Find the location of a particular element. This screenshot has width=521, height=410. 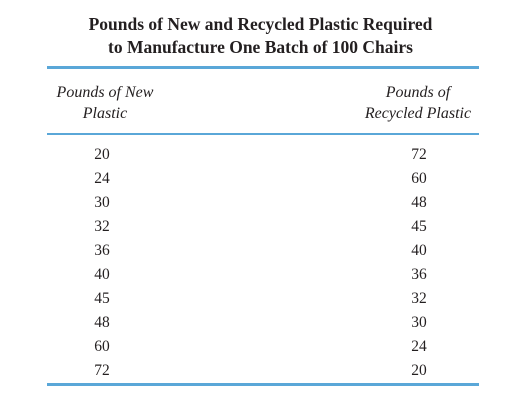

column-header-new-plastic: Pounds of New Plastic is located at coordinates (105, 103).